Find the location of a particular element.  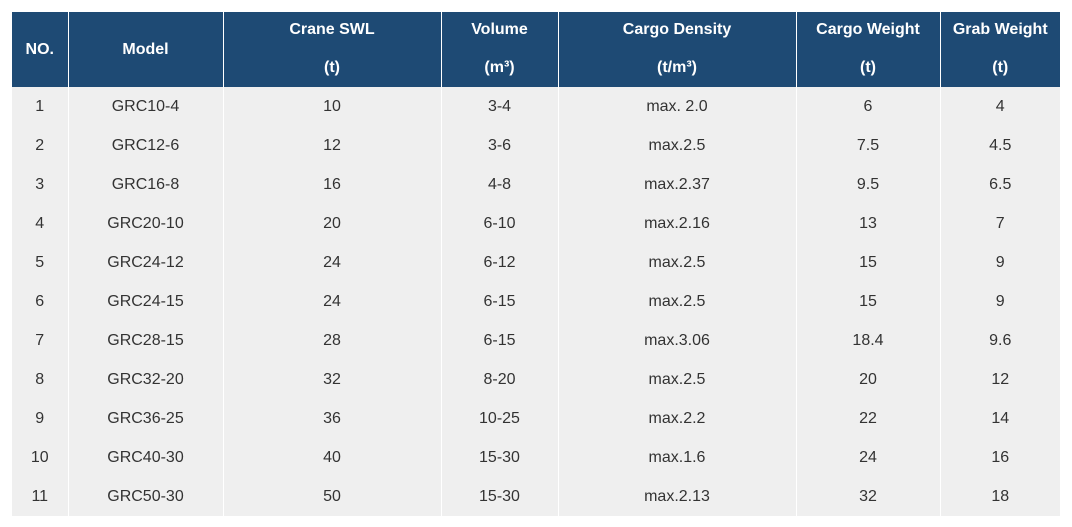

header-no: NO. is located at coordinates (40, 49).